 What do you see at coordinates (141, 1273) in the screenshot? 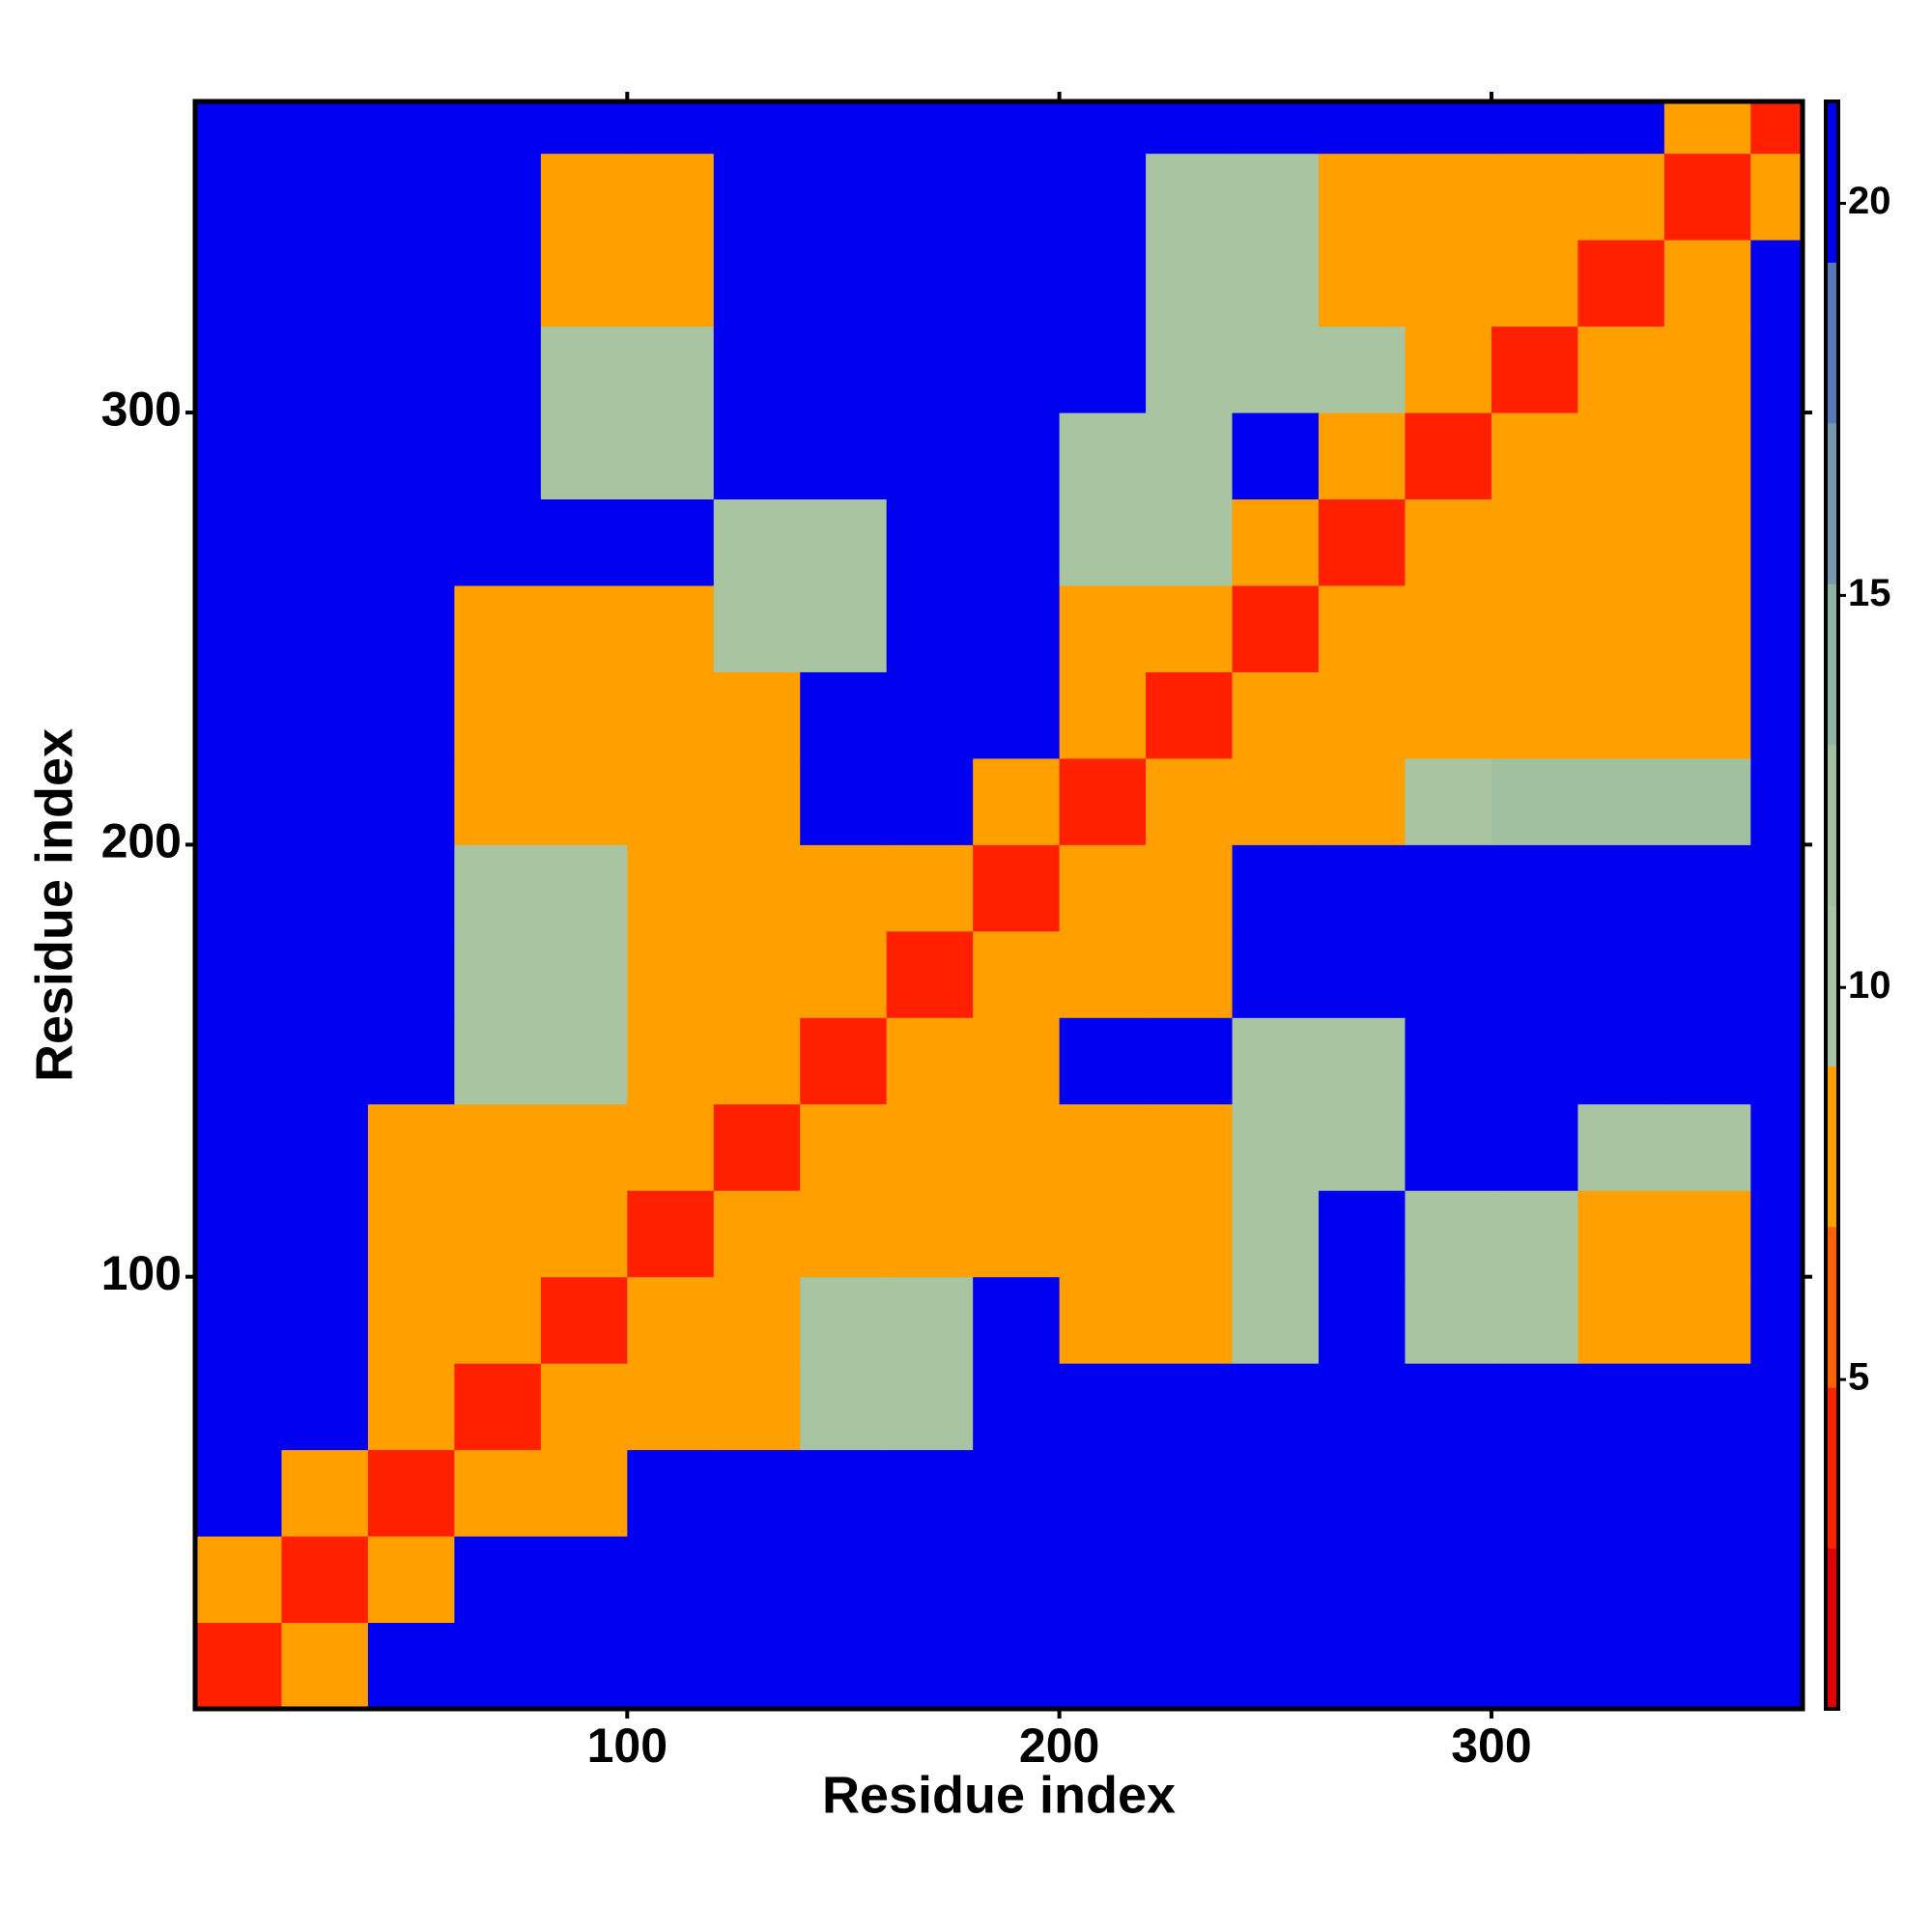
I see `y-tick-label: 100` at bounding box center [141, 1273].